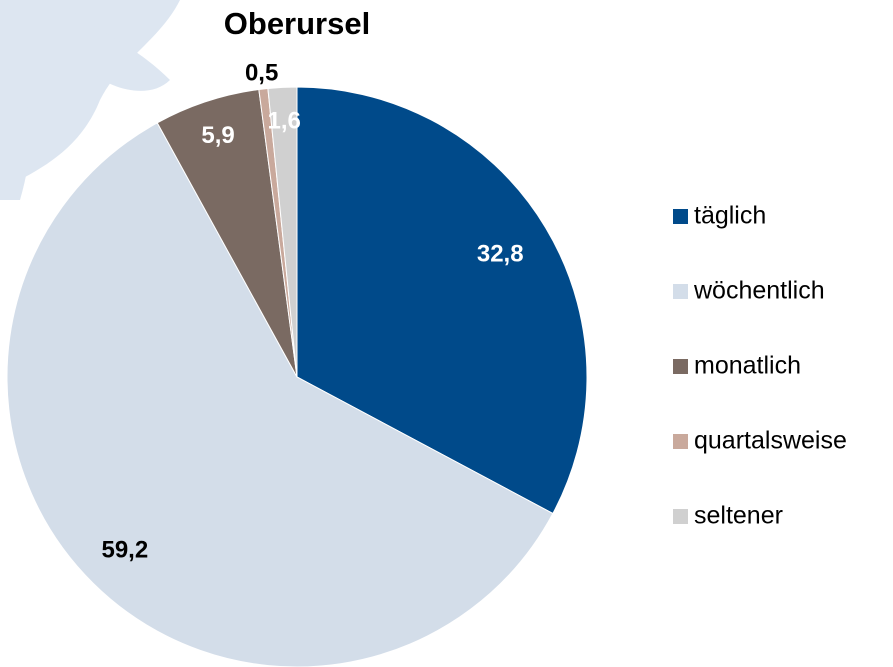 This screenshot has height=667, width=893. Describe the element at coordinates (297, 23) in the screenshot. I see `chart-title: Oberursel` at that location.